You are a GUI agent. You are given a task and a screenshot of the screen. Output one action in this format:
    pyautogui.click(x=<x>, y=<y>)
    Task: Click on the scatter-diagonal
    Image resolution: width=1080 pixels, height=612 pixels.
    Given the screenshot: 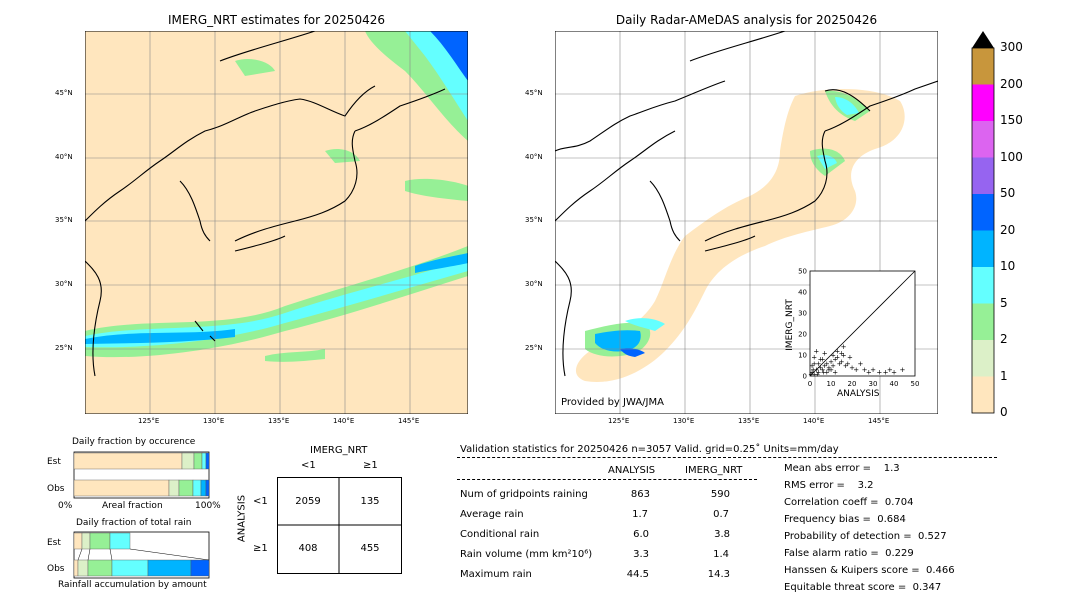 What is the action you would take?
    pyautogui.click(x=862, y=323)
    